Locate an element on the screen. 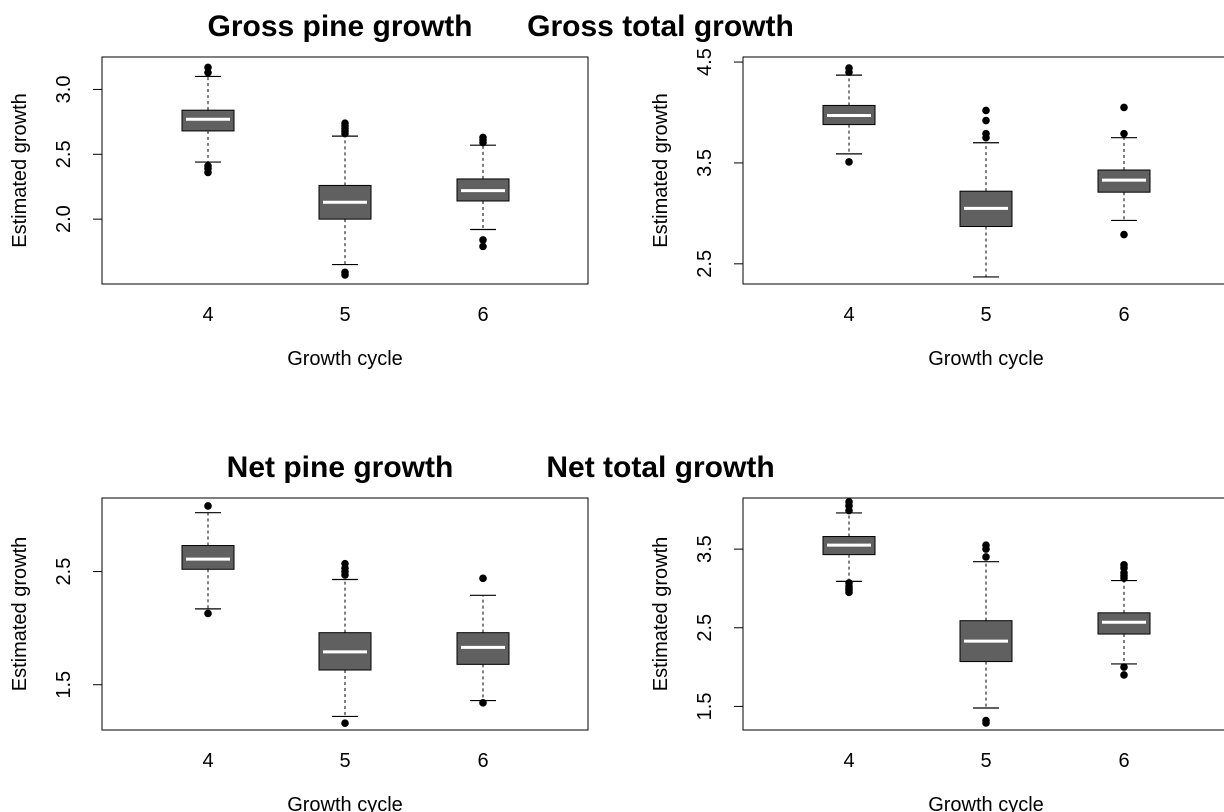 The image size is (1224, 812). y-tick-label: 3.0 is located at coordinates (64, 90).